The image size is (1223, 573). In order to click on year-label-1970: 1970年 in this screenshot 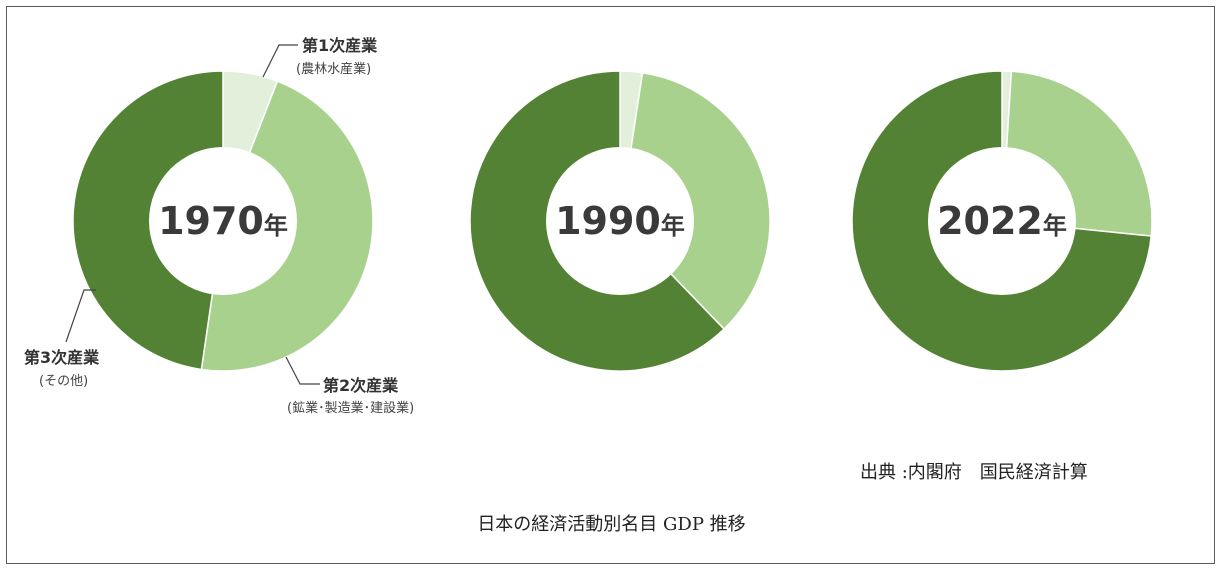, I will do `click(223, 221)`.